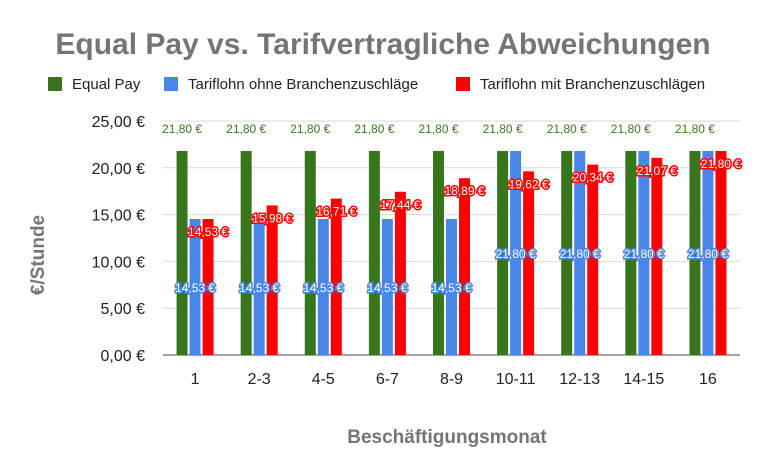 This screenshot has width=766, height=474. Describe the element at coordinates (106, 84) in the screenshot. I see `legend-label: Equal Pay` at that location.